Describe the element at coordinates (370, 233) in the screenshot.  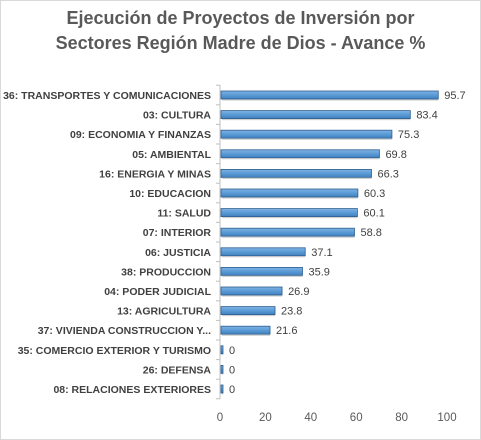
I see `value-label: 58.8` at that location.